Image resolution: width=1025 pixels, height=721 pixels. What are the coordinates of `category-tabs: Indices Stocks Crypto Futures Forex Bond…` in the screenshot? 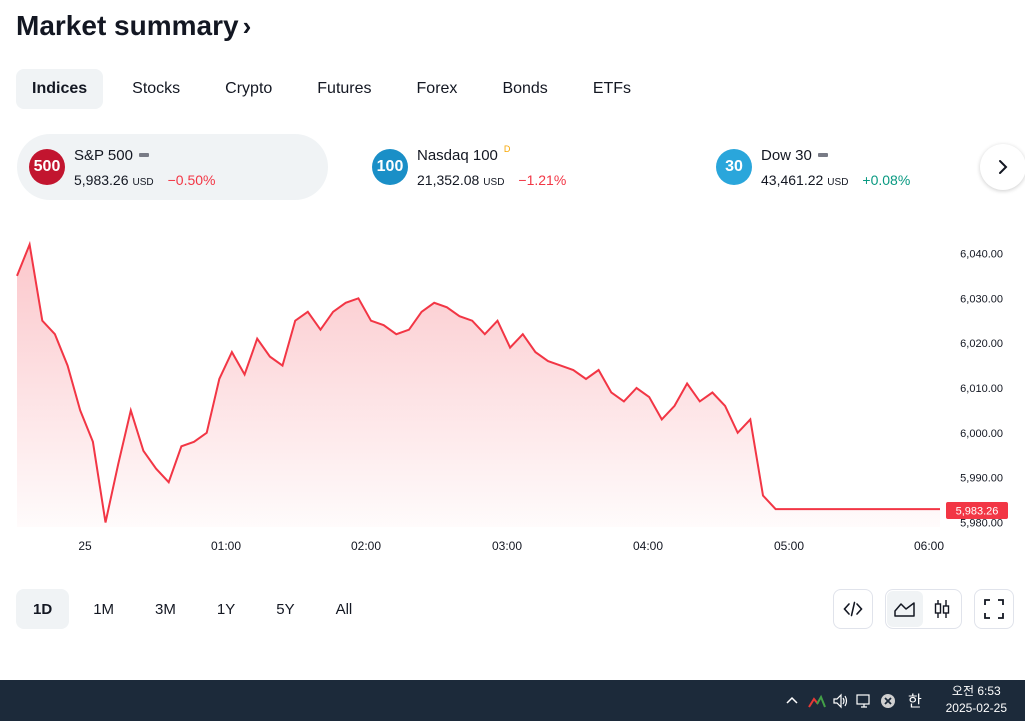 It's located at (338, 89).